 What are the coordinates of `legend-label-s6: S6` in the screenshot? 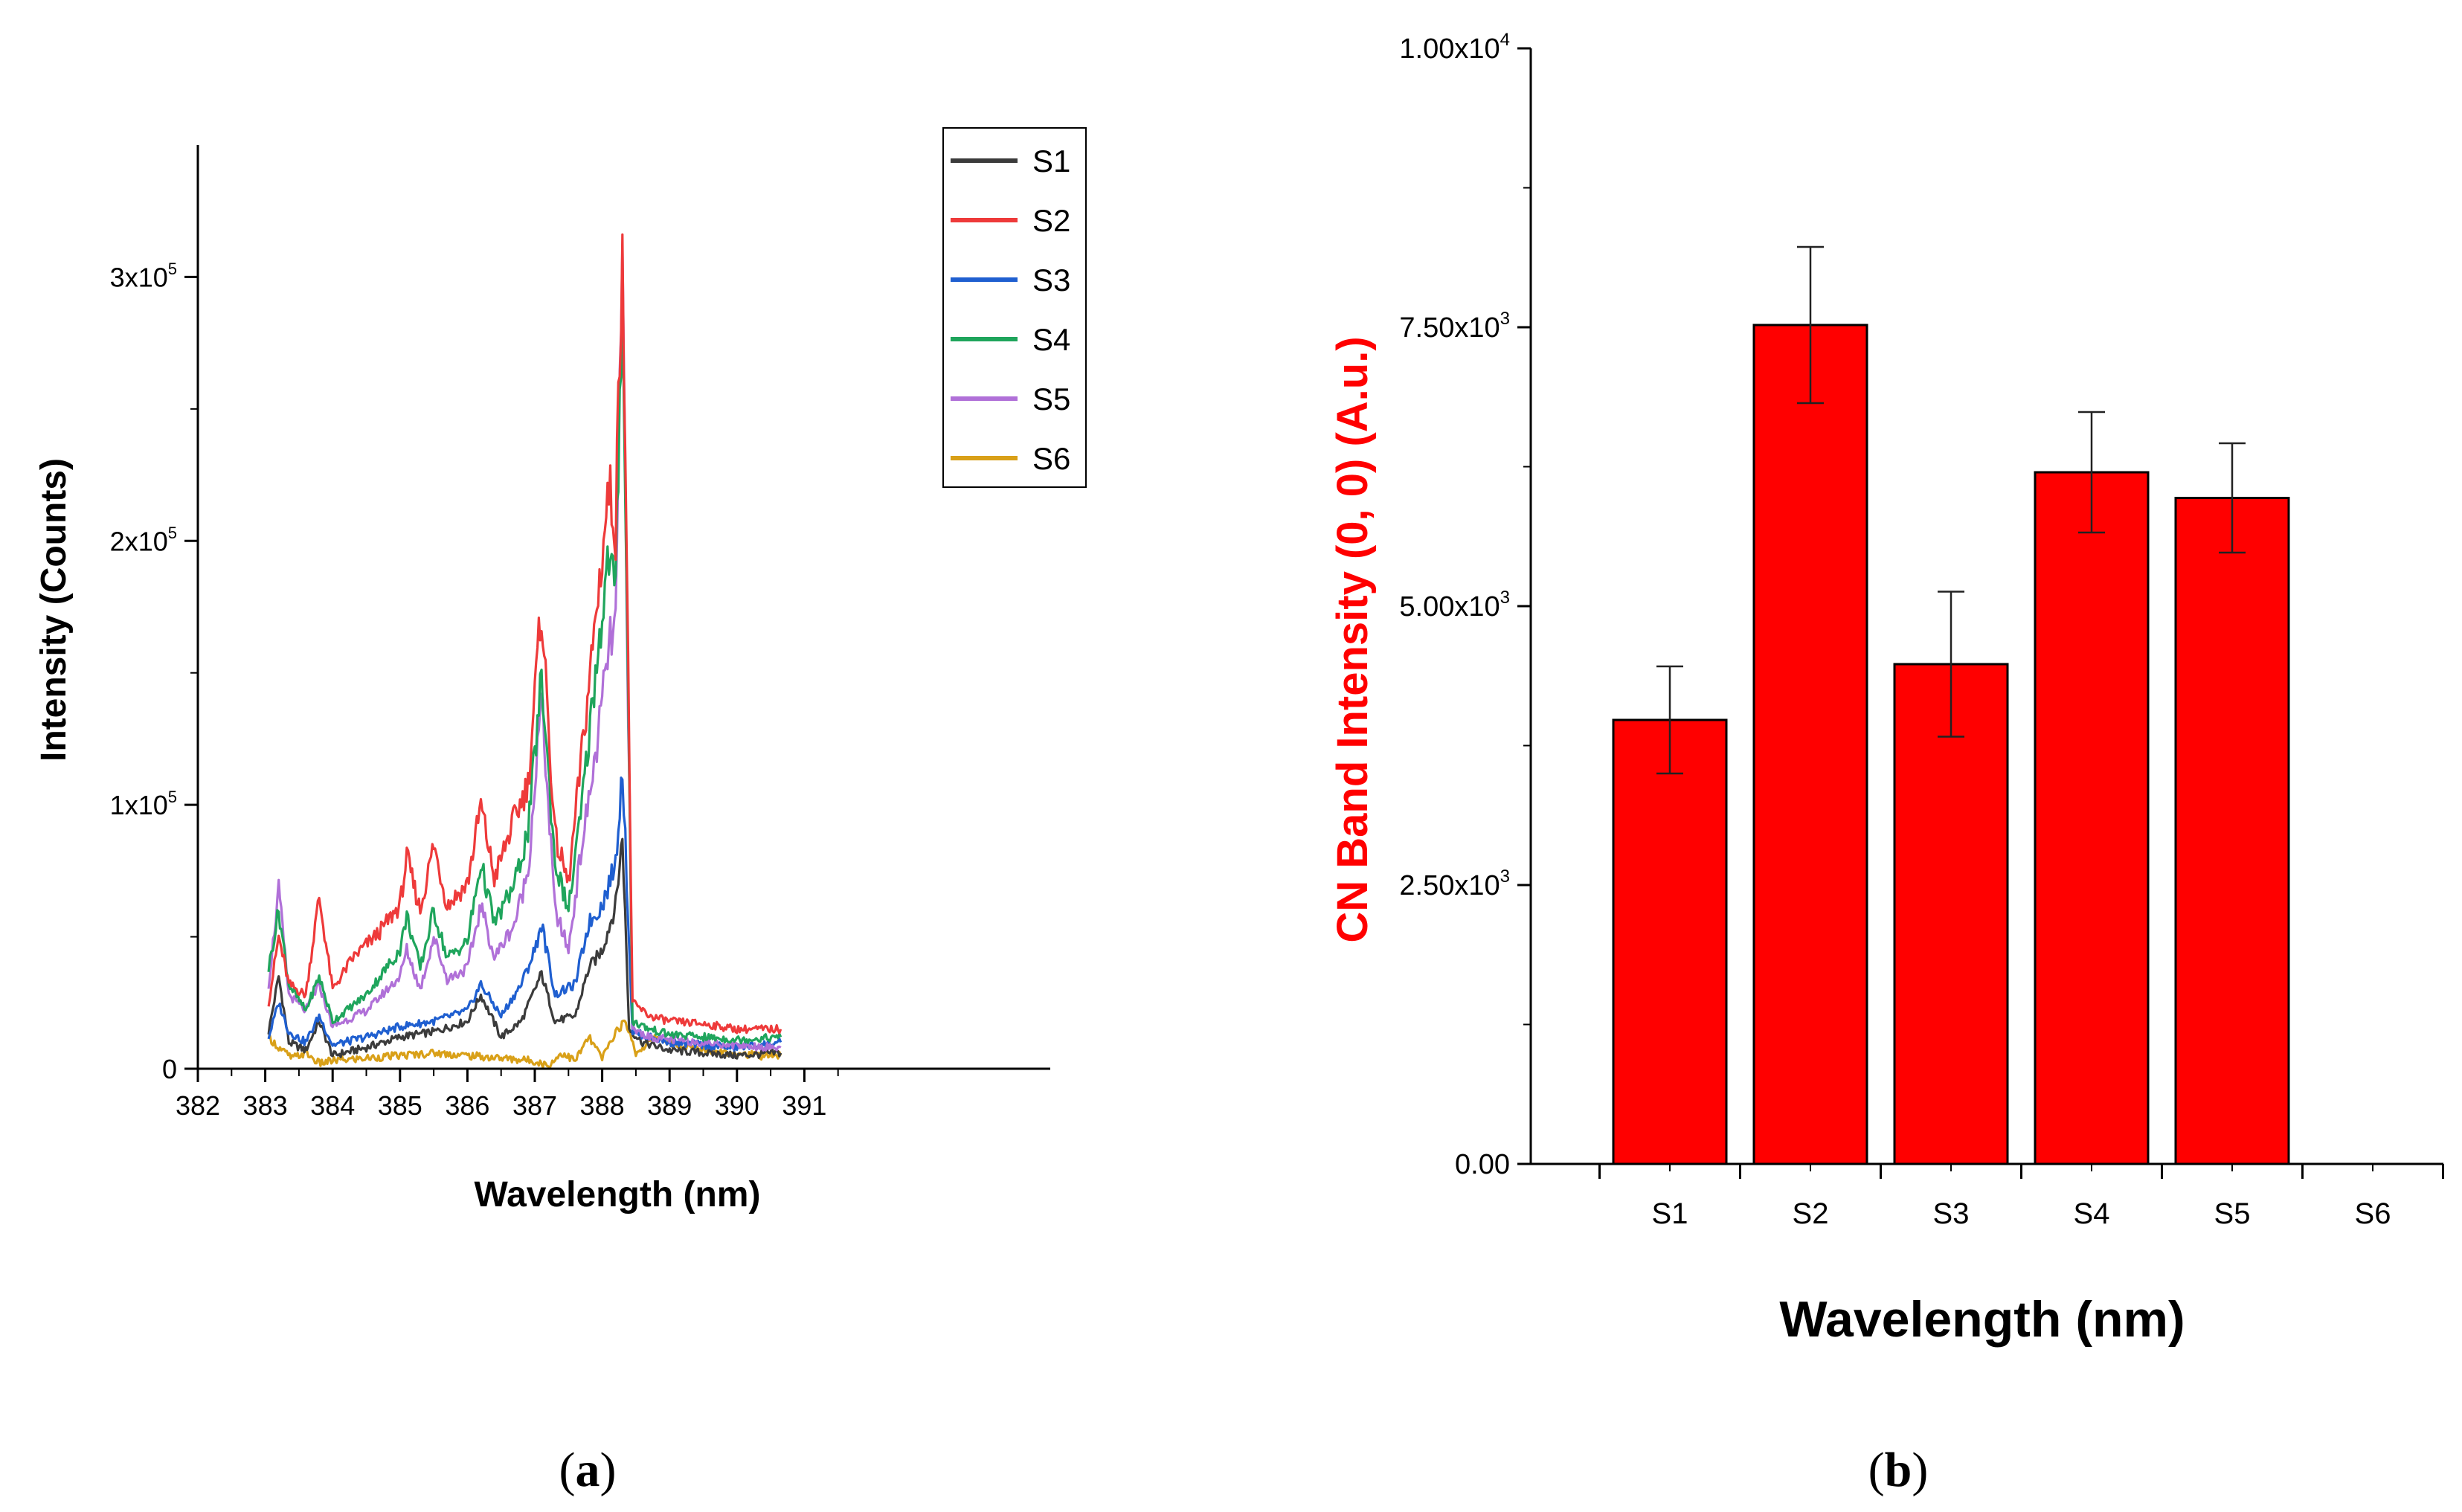 It's located at (1051, 458).